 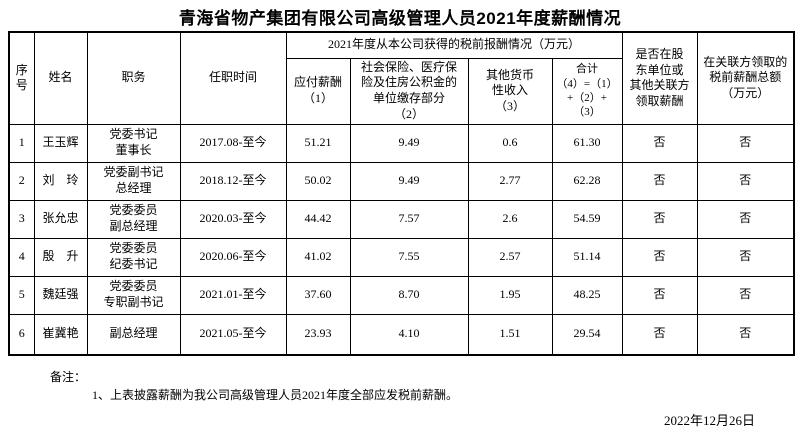 I want to click on cell-tenure: 2021.01-至今, so click(x=233, y=295).